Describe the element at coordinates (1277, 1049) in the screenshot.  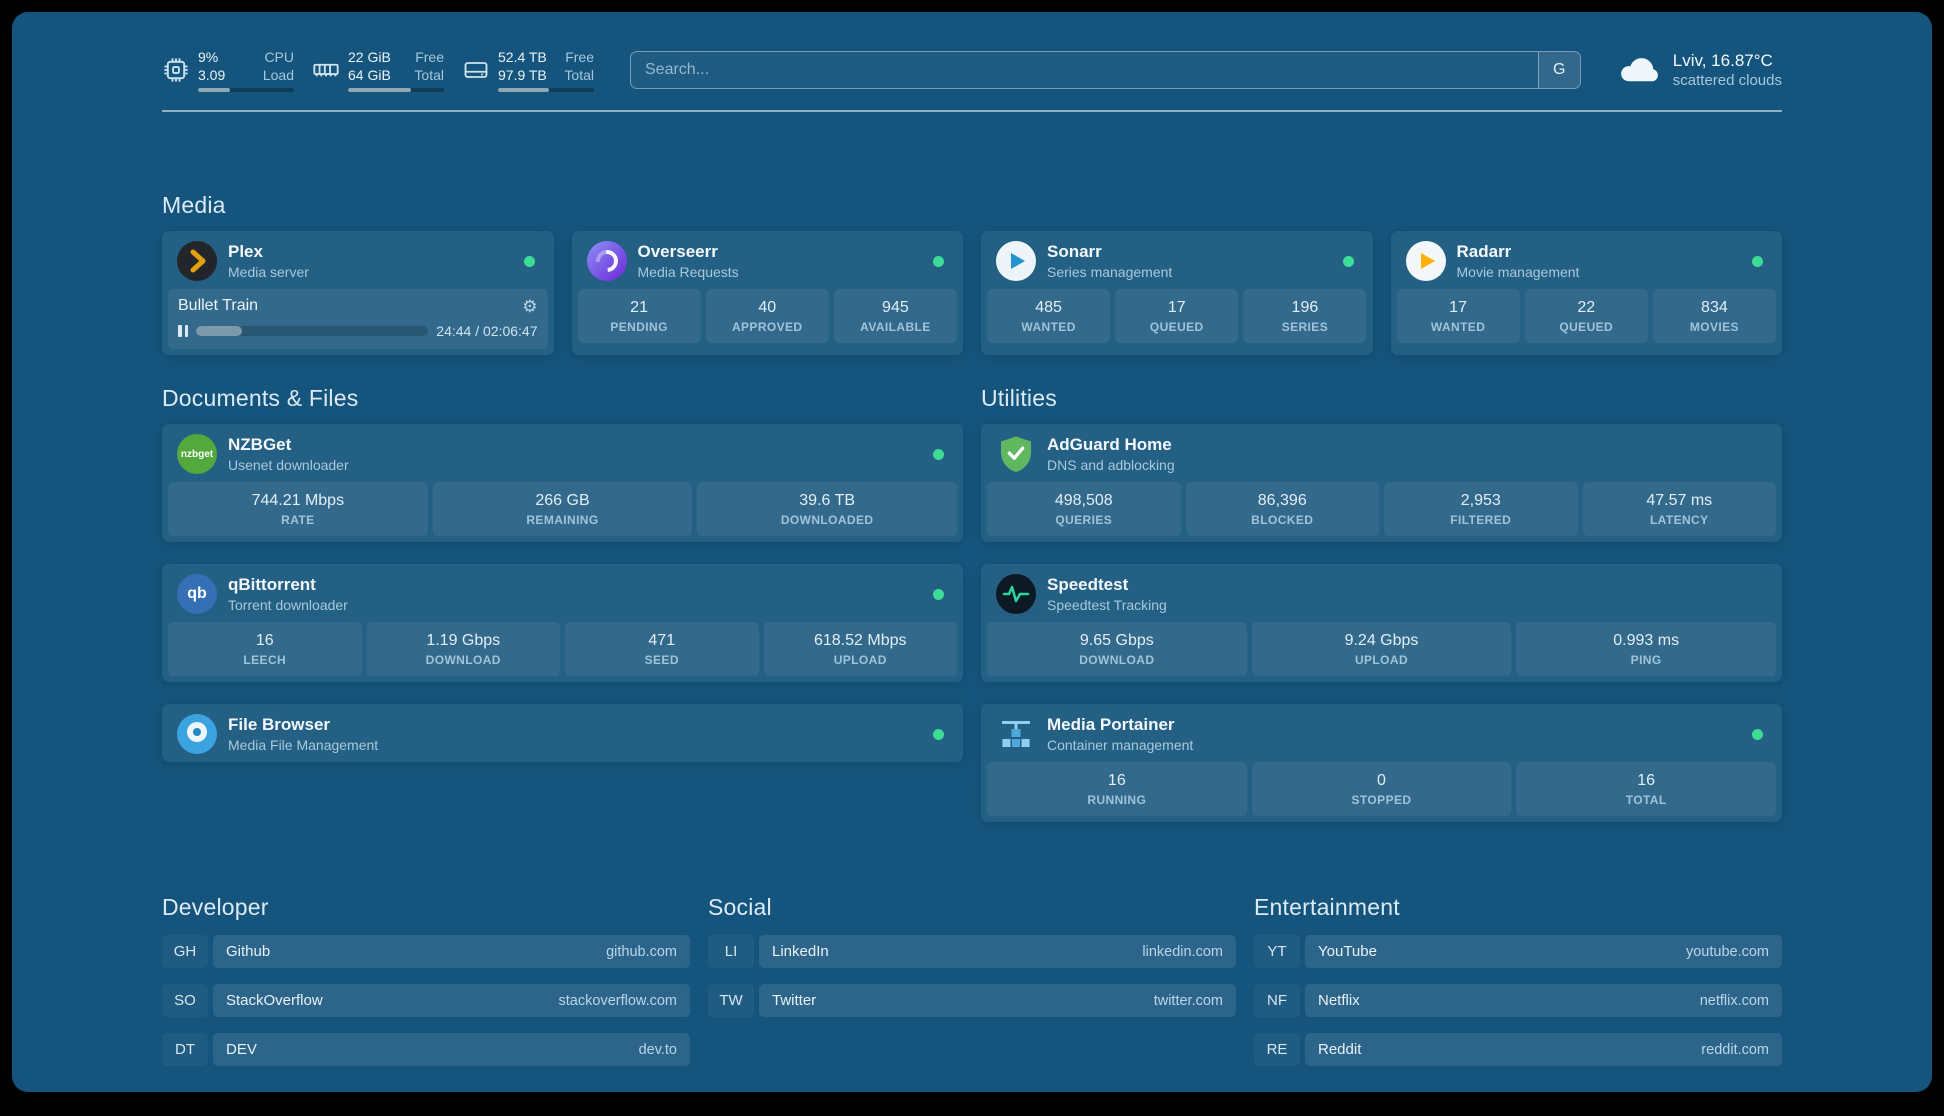
I see `bookmark-abbr: RE` at that location.